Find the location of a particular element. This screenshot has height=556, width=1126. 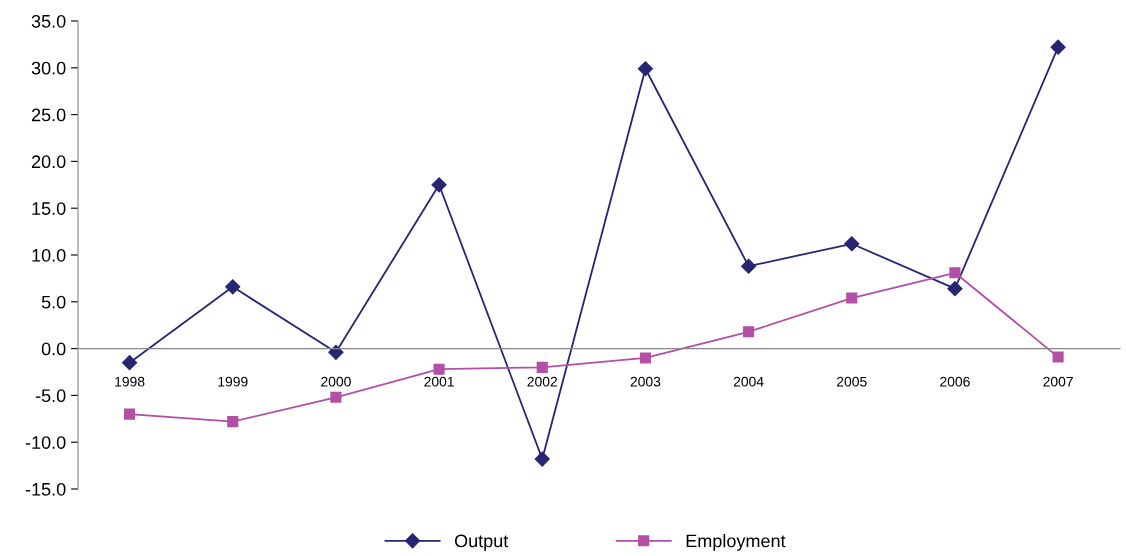

x-tick-label: 2004 is located at coordinates (748, 381).